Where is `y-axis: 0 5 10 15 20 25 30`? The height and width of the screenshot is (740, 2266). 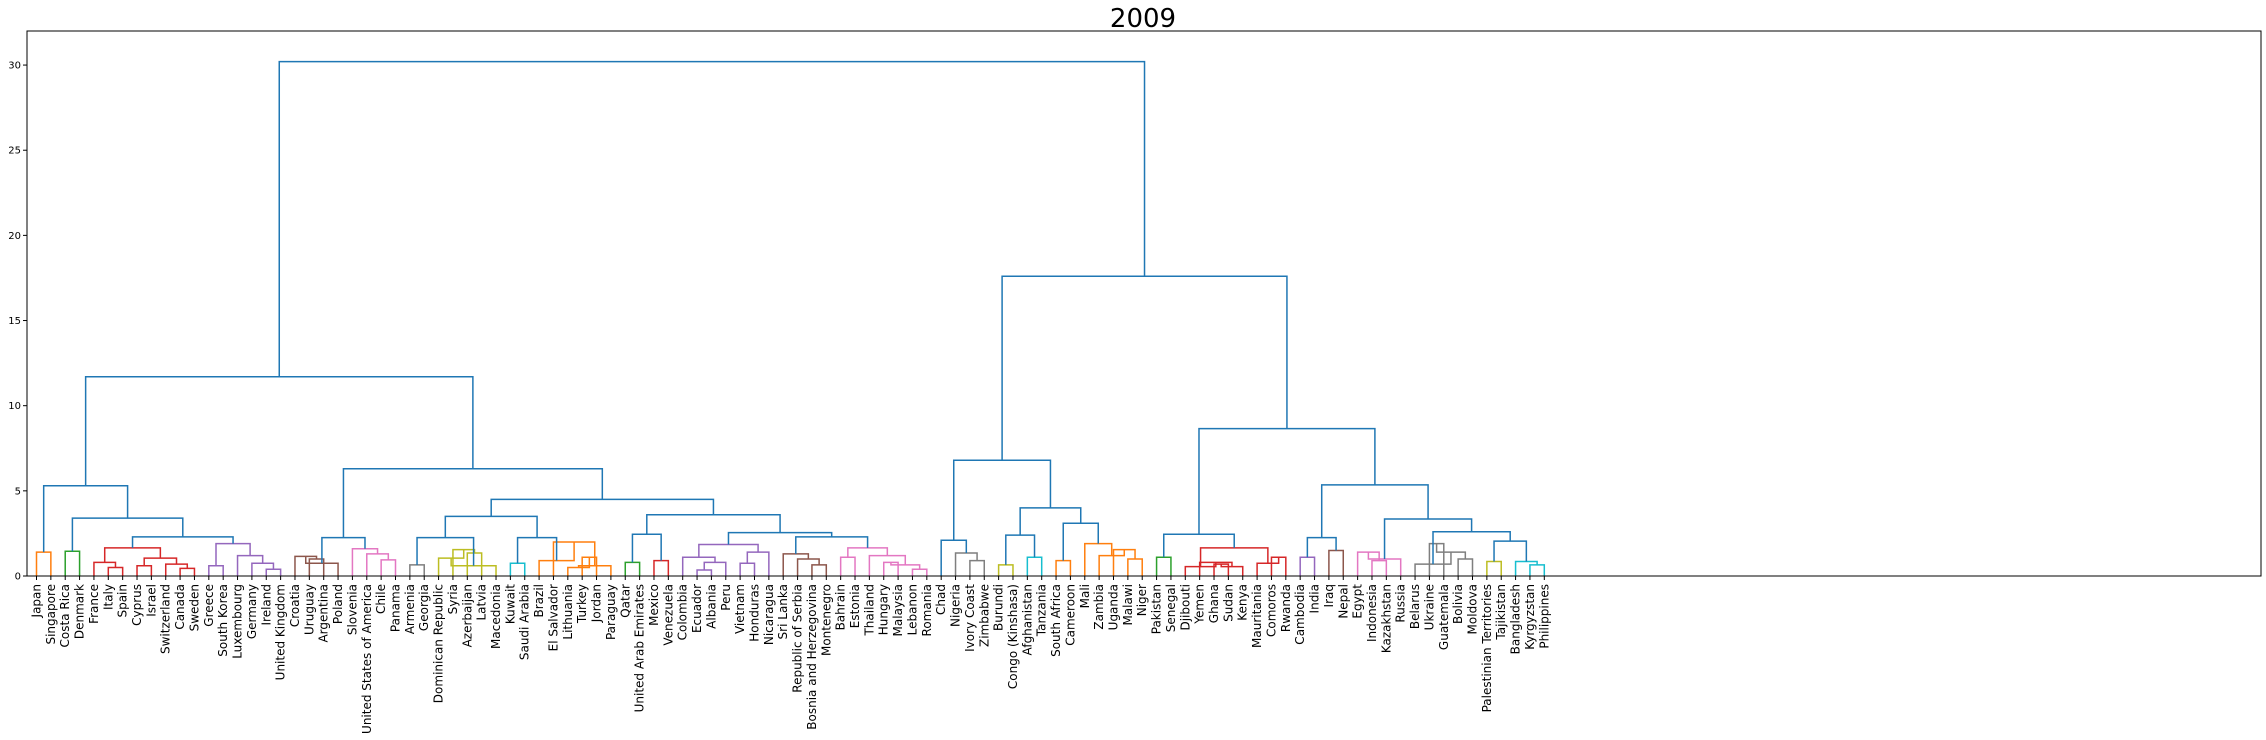
y-axis: 0 5 10 15 20 25 30 is located at coordinates (17, 322).